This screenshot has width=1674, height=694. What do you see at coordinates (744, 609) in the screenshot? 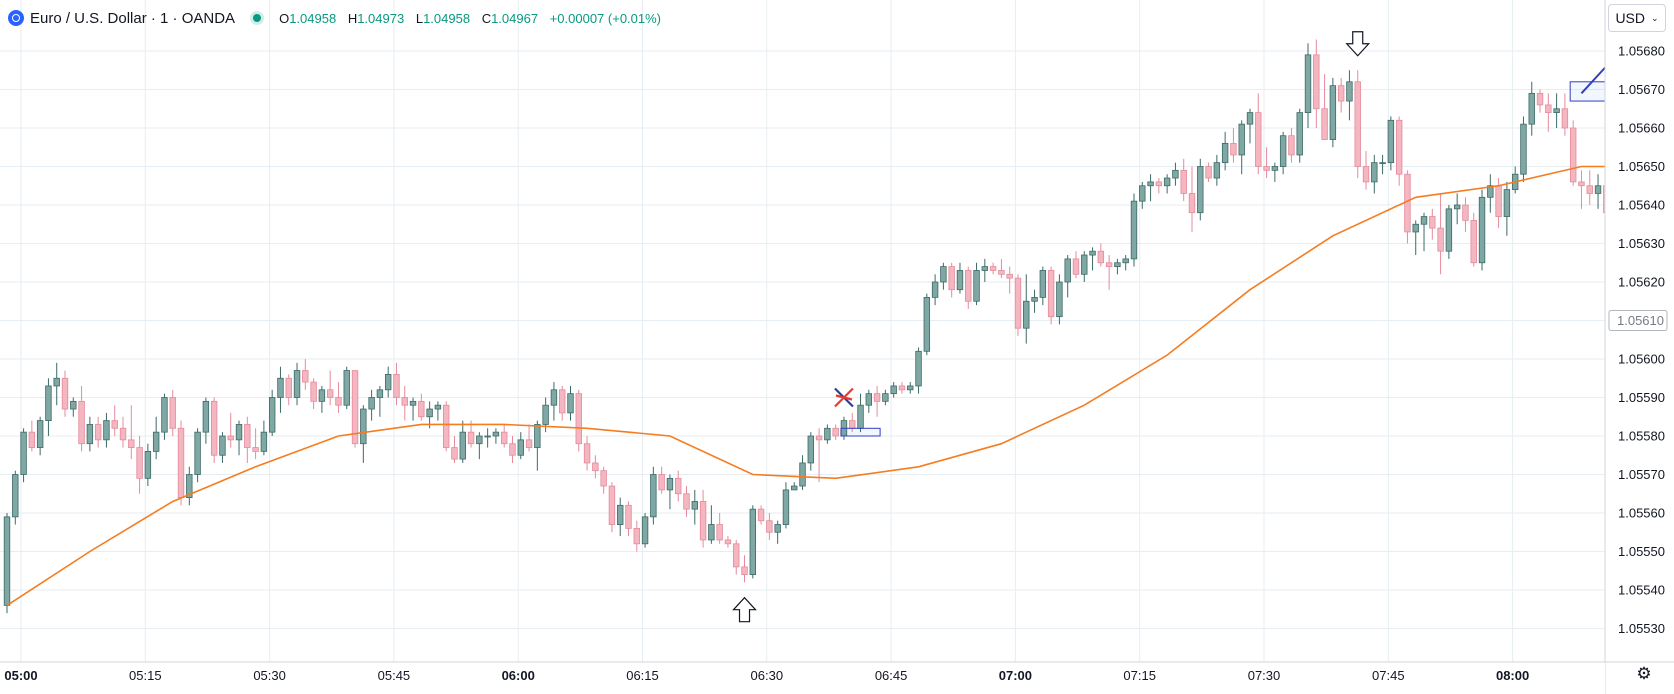
I see `up-arrow` at bounding box center [744, 609].